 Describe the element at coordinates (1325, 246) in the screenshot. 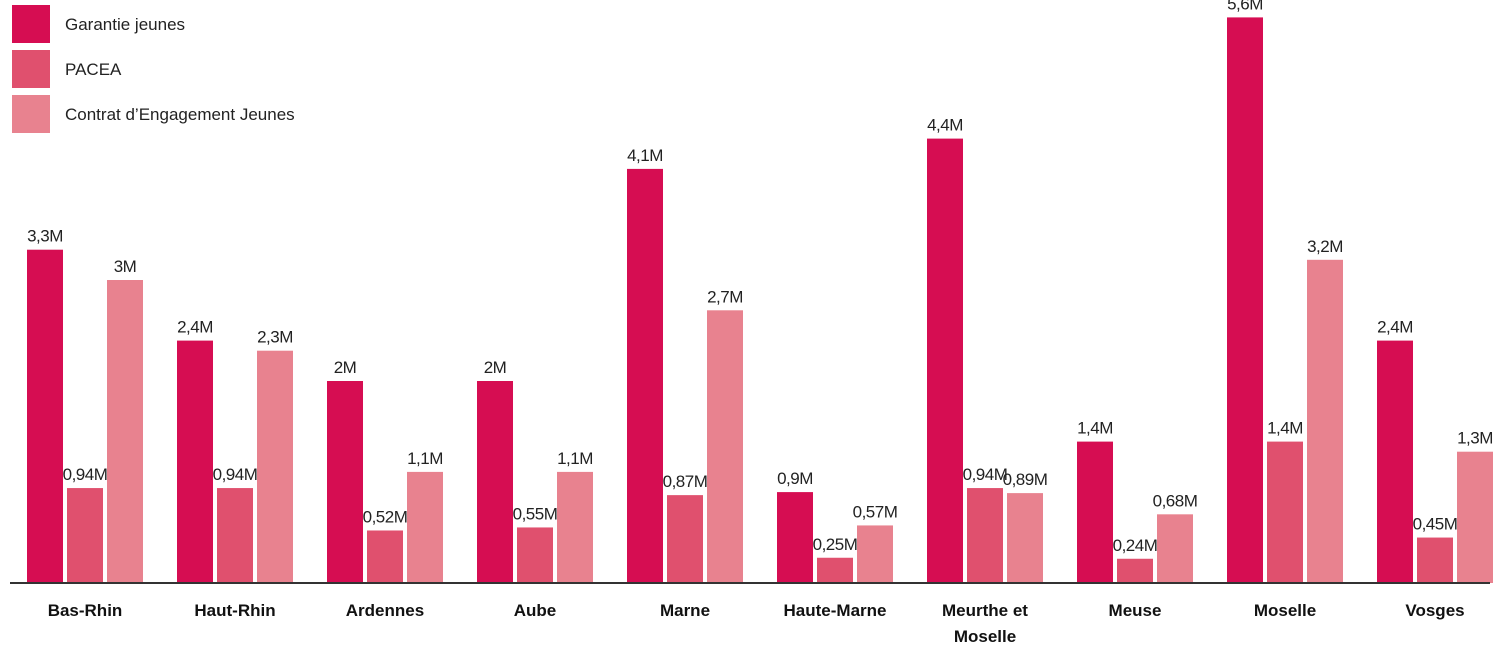

I see `value-label: 3,2M` at that location.